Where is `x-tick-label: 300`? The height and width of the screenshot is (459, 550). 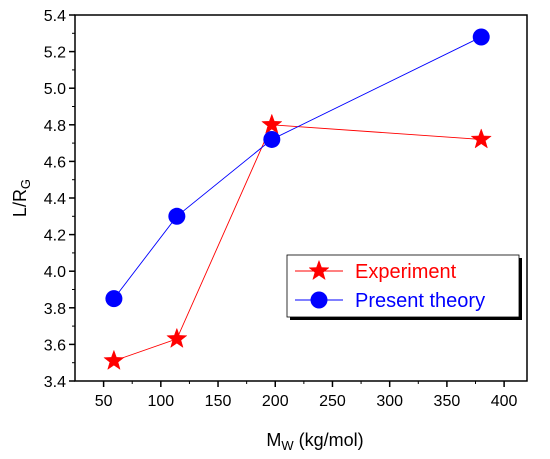 x-tick-label: 300 is located at coordinates (389, 401).